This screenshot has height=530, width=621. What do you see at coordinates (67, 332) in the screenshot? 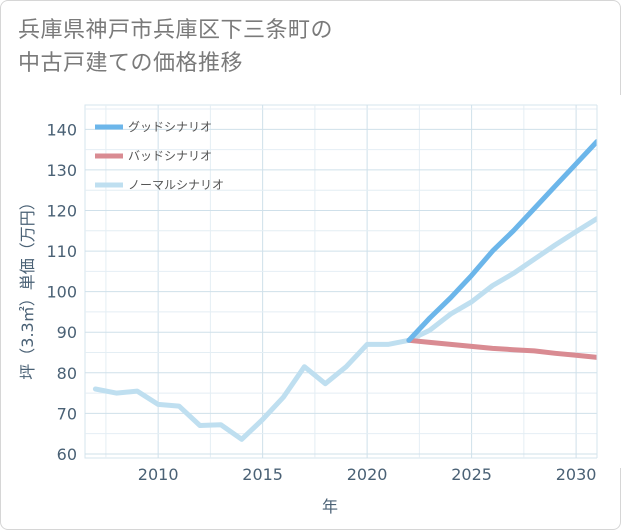
I see `y-tick-label: 90` at bounding box center [67, 332].